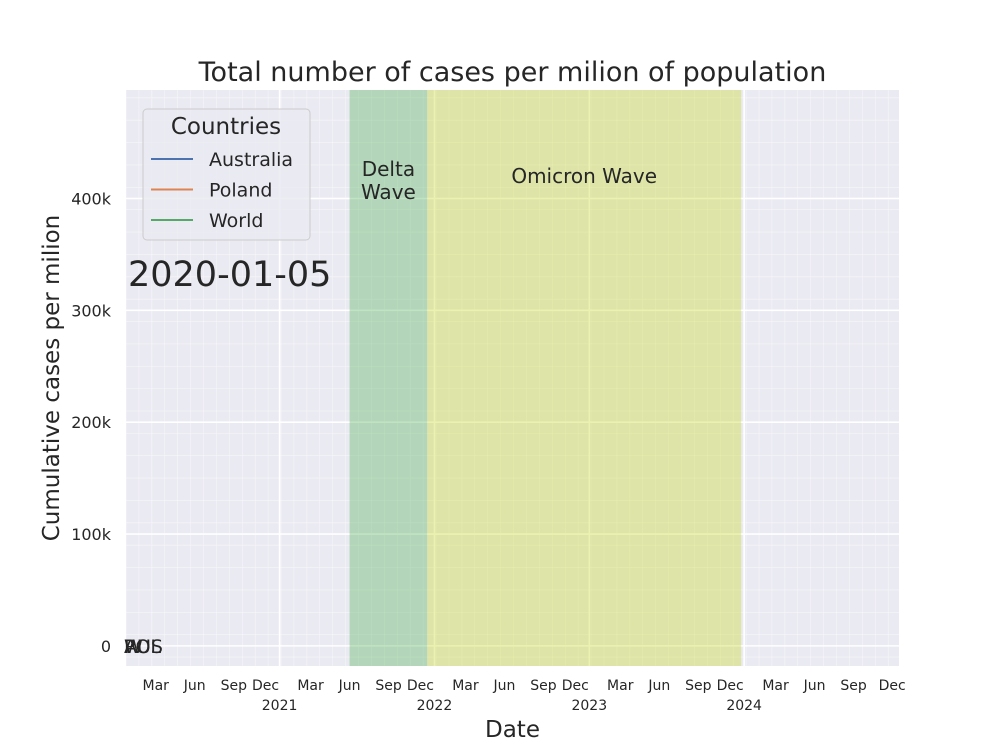  I want to click on legend-entry-australia: Australia, so click(251, 160).